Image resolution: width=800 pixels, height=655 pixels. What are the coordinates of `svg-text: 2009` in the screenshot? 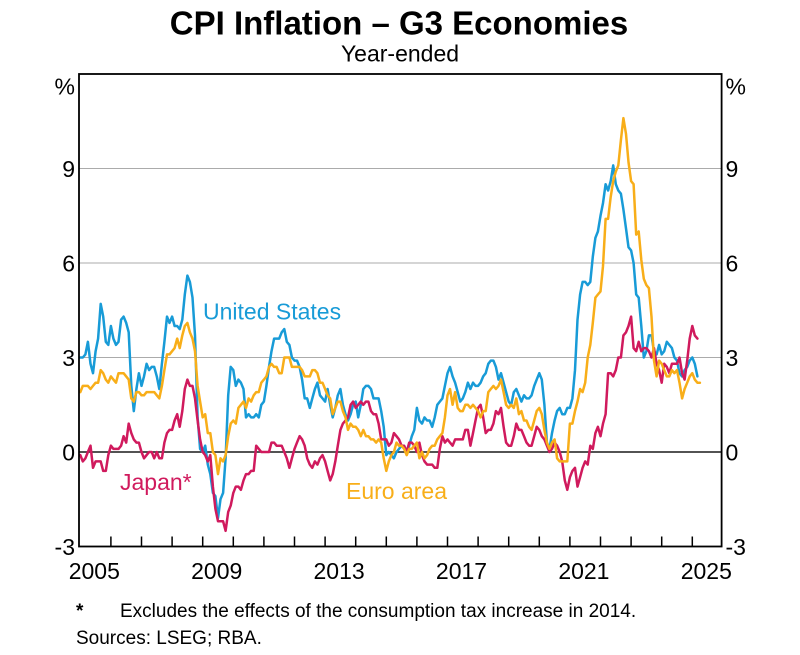 It's located at (216, 571).